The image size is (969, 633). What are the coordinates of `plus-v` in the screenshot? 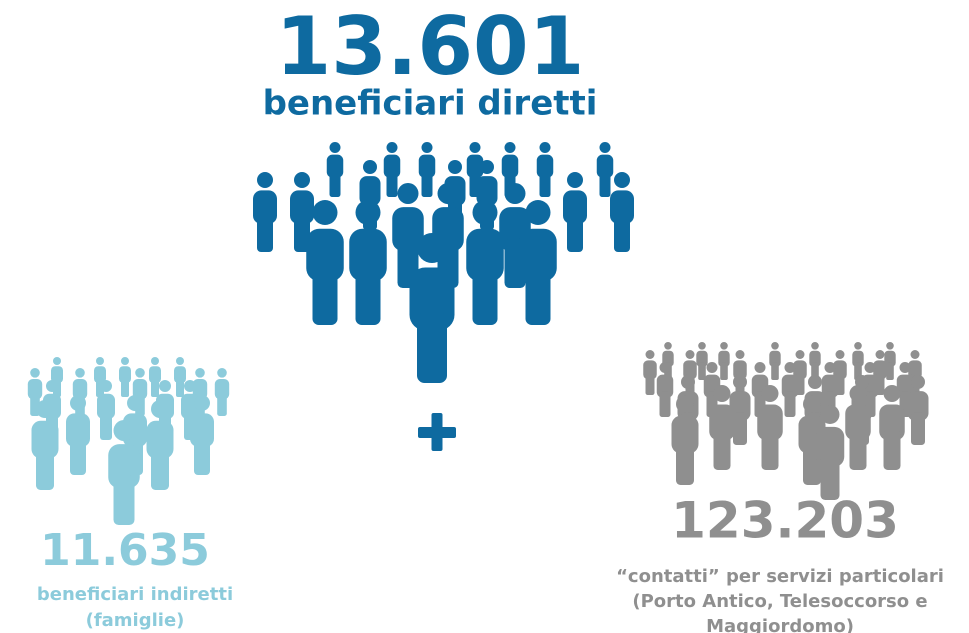 It's located at (437, 432).